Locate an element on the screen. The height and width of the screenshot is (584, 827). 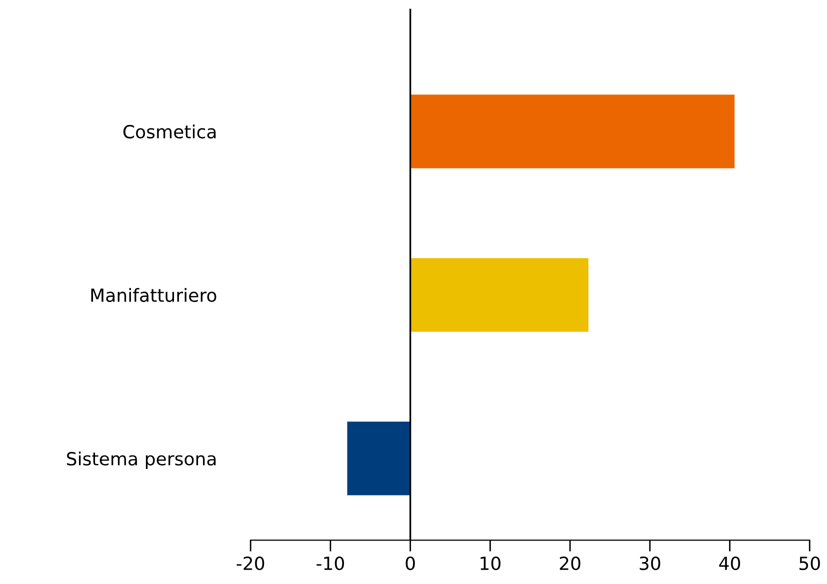
x-tick-label: 10 is located at coordinates (490, 563).